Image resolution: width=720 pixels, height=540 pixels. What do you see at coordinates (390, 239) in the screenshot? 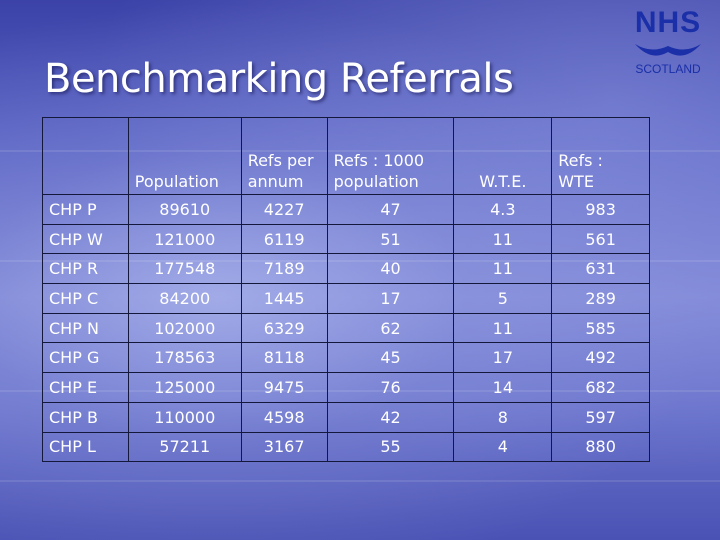
I see `refs-per-1000-cell: 51` at bounding box center [390, 239].